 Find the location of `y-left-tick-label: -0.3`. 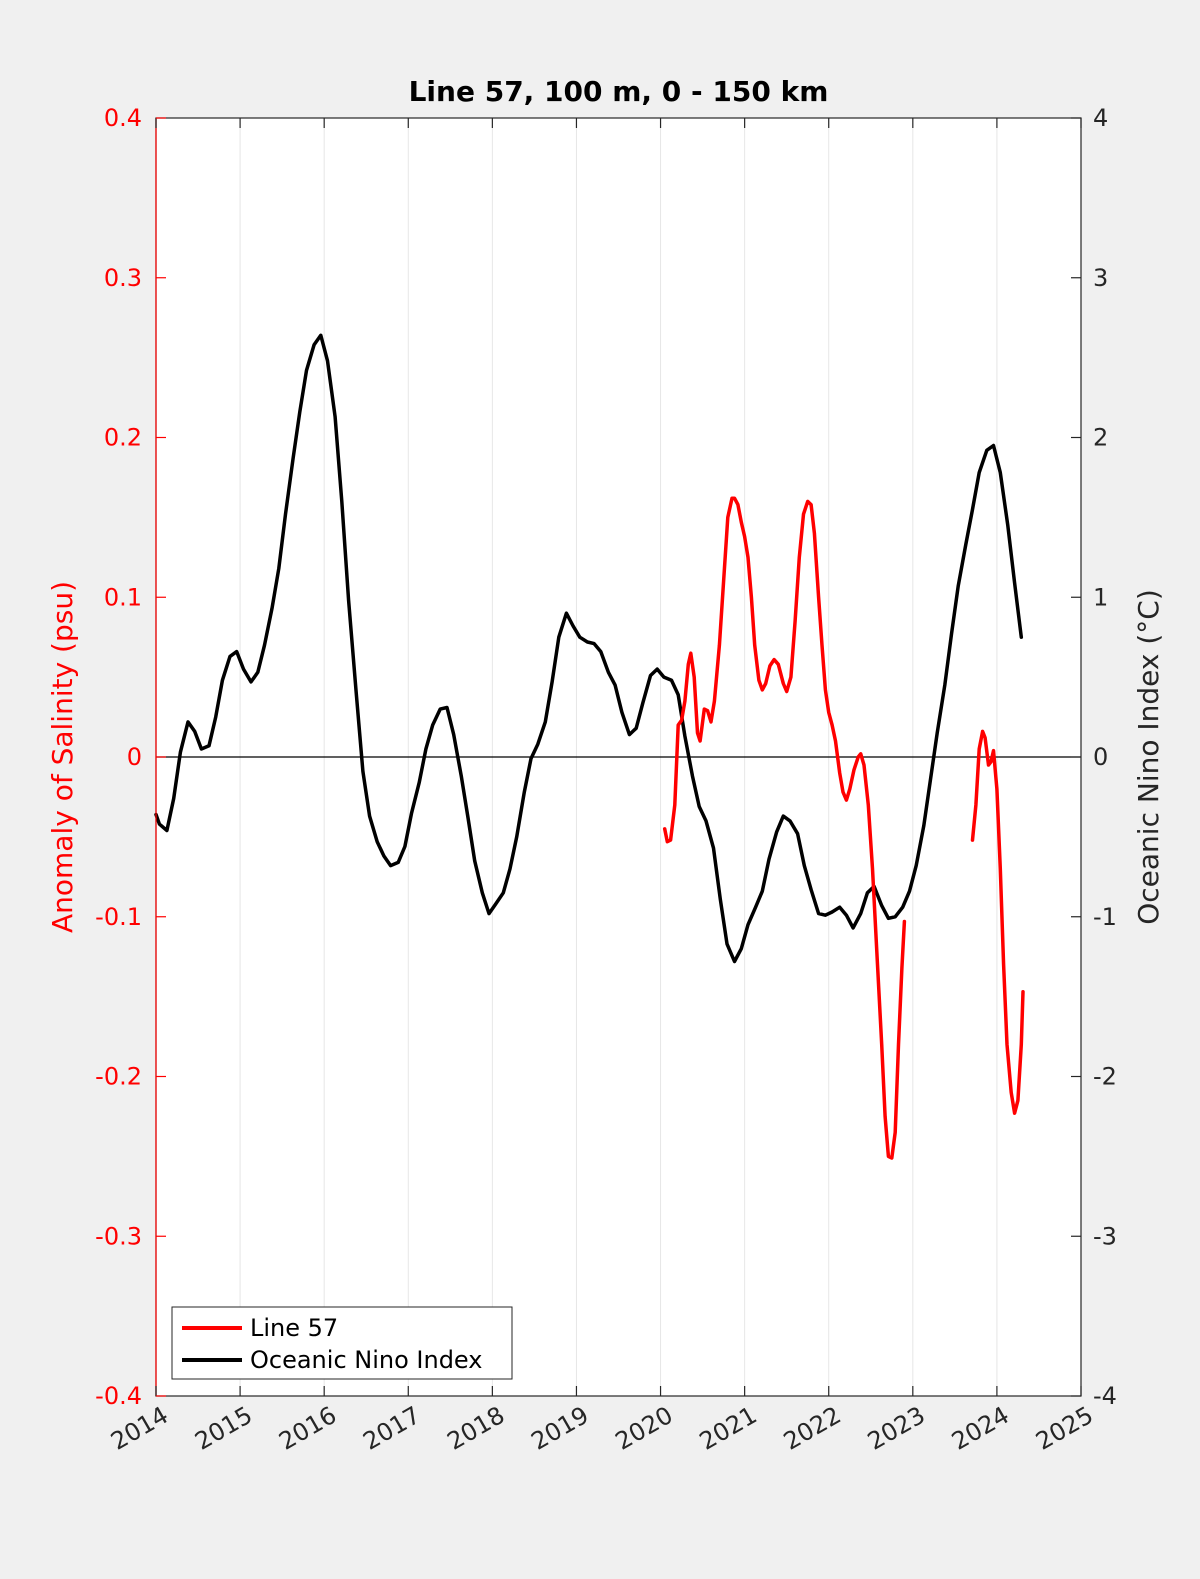

y-left-tick-label: -0.3 is located at coordinates (118, 1236).